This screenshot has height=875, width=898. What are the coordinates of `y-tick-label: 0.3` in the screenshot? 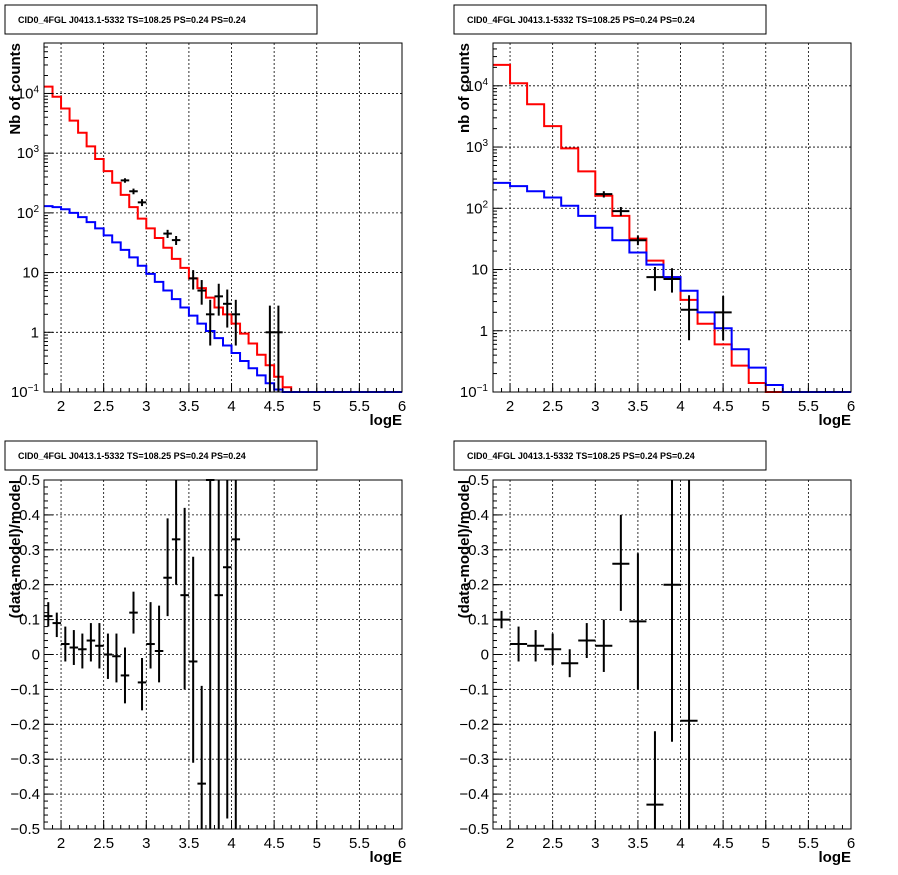 It's located at (29, 550).